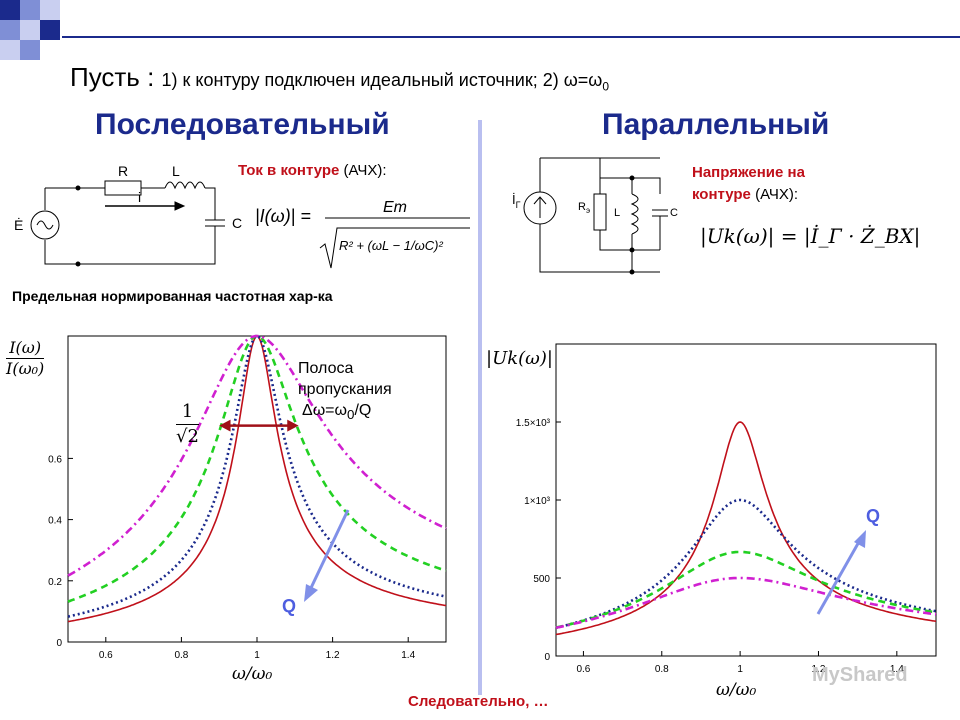 The width and height of the screenshot is (960, 720). What do you see at coordinates (59, 643) in the screenshot?
I see `left-y-tick-label: 0` at bounding box center [59, 643].